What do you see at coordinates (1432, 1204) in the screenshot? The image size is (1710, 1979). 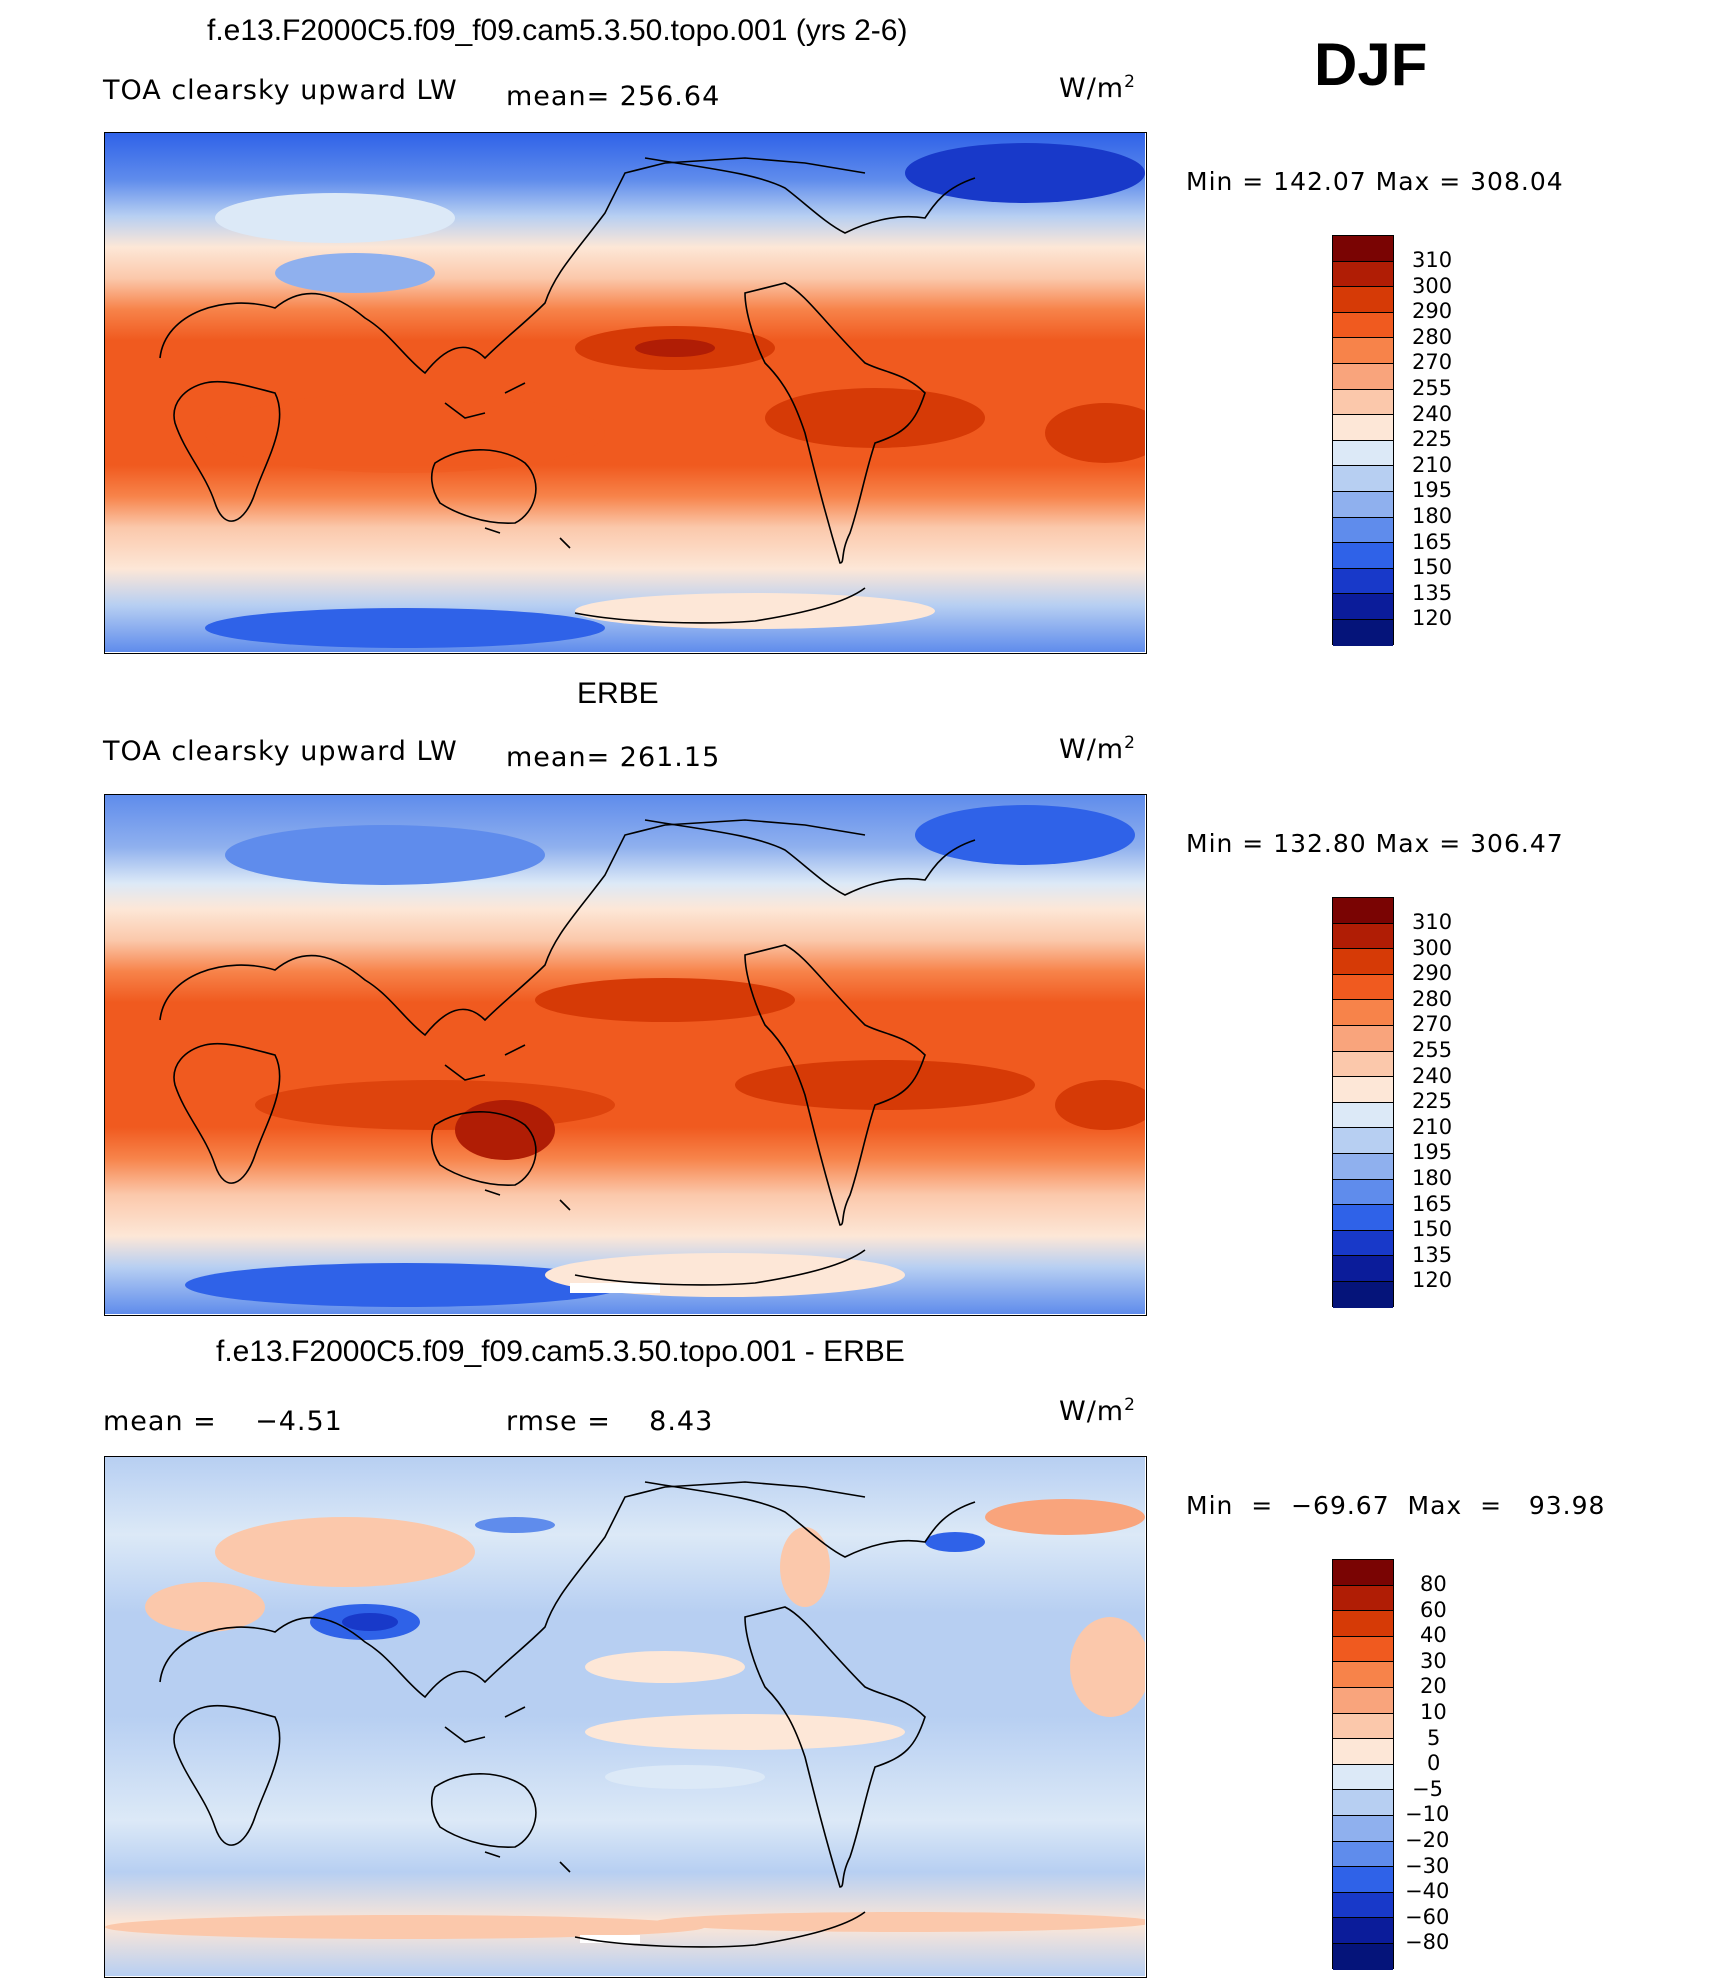 I see `colorbar-tick: 165` at bounding box center [1432, 1204].